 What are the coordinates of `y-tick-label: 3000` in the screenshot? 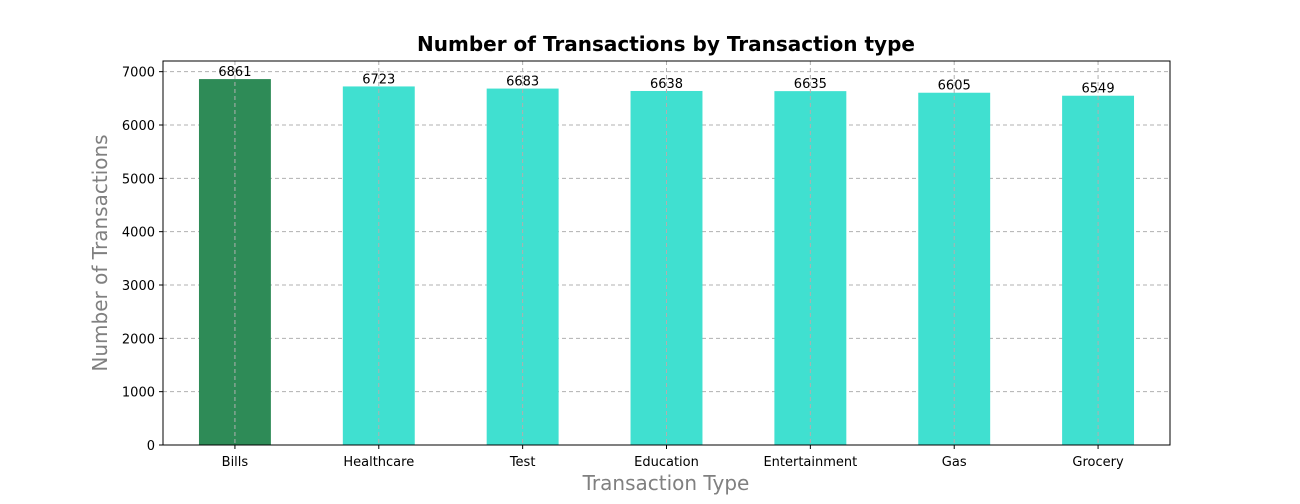 It's located at (138, 286).